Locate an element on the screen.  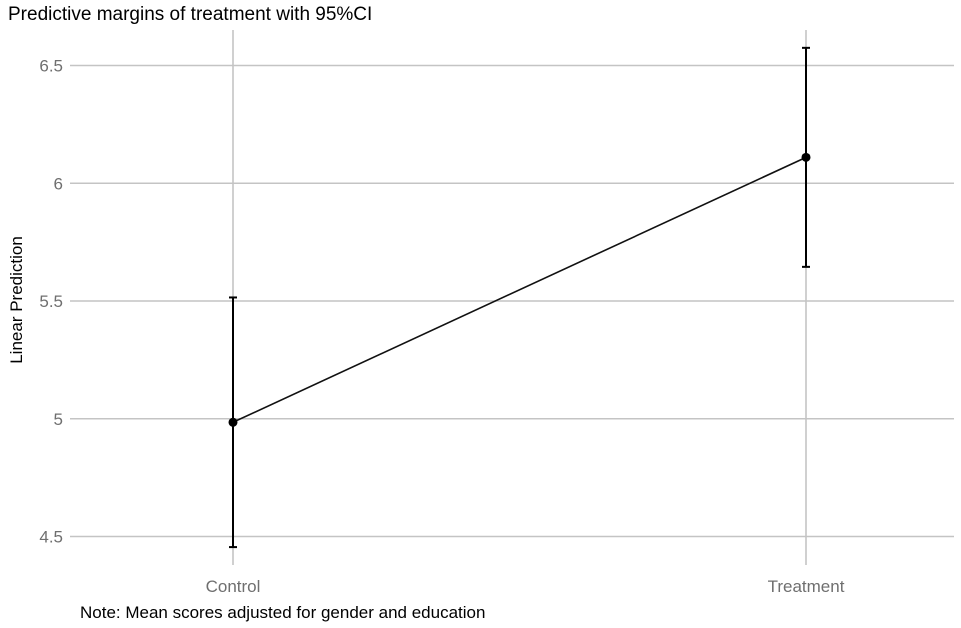
y-axis-ticks: 4.5 5 5.5 6 6.5 is located at coordinates (51, 302).